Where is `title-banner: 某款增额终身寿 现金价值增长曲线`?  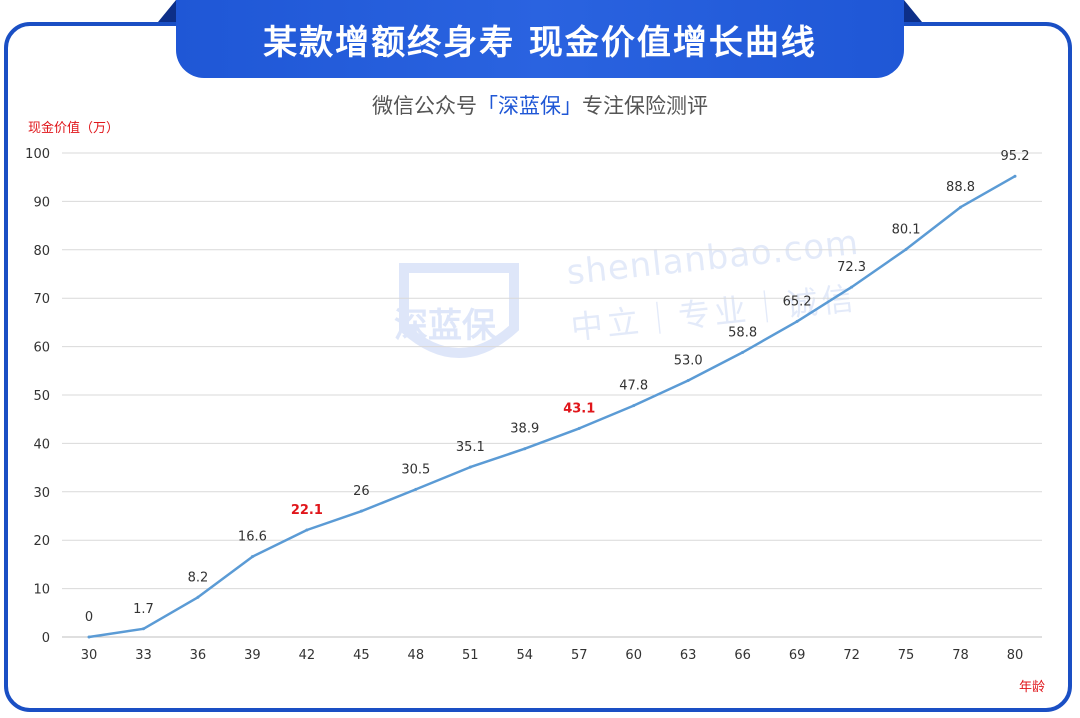
title-banner: 某款增额终身寿 现金价值增长曲线 is located at coordinates (540, 39).